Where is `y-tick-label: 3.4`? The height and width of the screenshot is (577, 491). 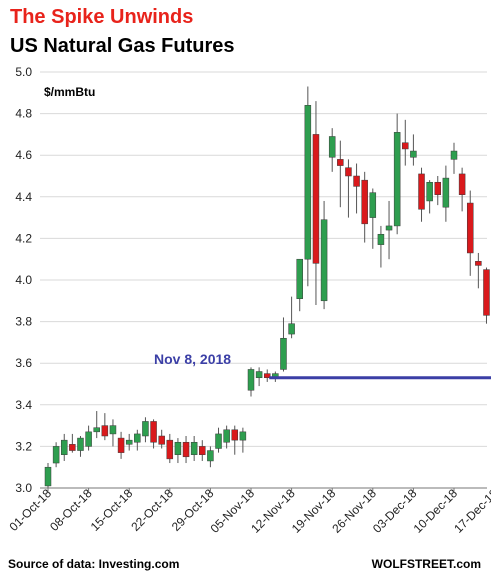 y-tick-label: 3.4 is located at coordinates (23, 405).